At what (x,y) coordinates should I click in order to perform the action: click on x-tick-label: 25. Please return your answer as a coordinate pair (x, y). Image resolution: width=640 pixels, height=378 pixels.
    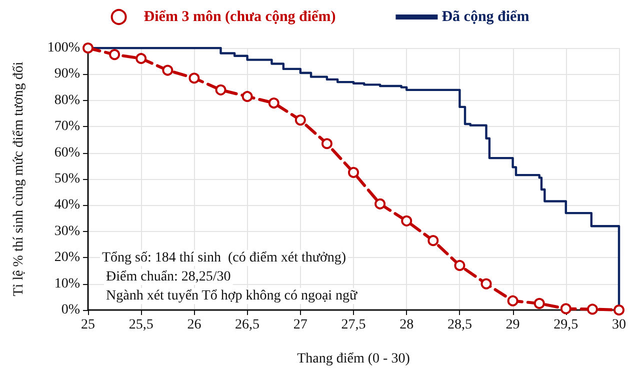
    Looking at the image, I should click on (88, 325).